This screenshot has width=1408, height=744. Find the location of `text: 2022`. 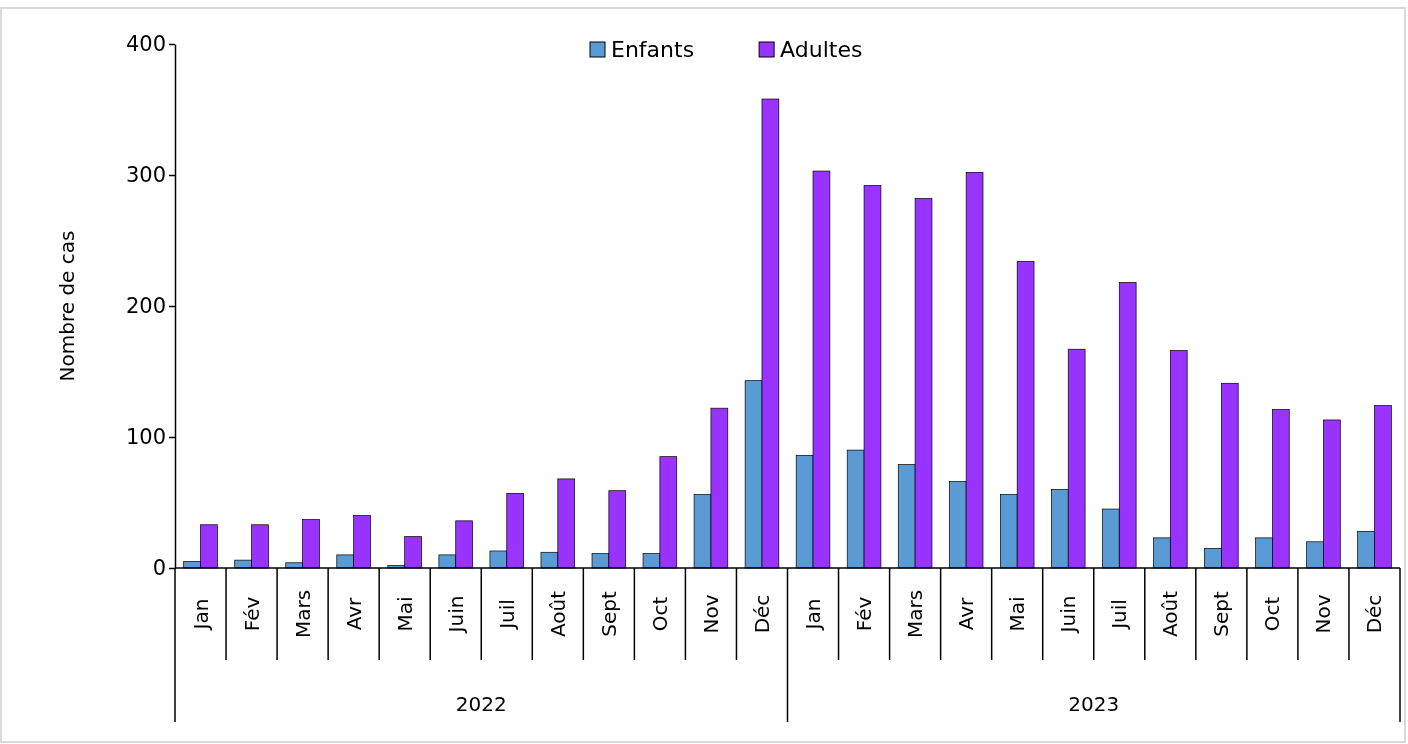

text: 2022 is located at coordinates (481, 704).